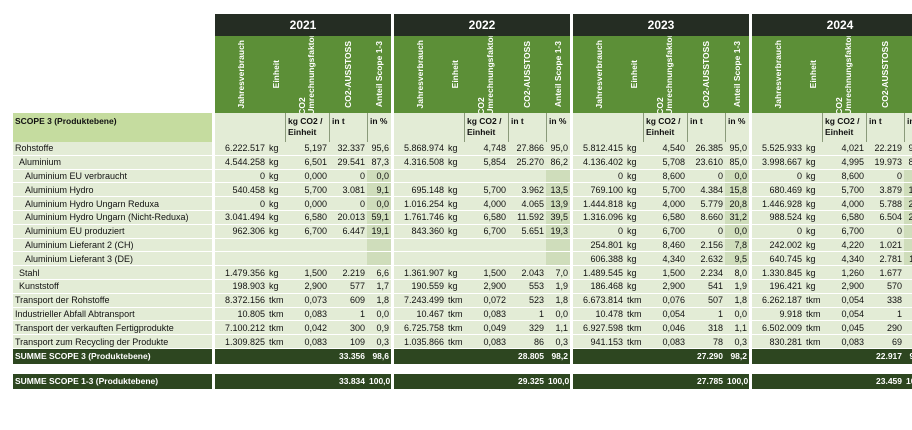 The width and height of the screenshot is (912, 430). Describe the element at coordinates (420, 300) in the screenshot. I see `consumption-value: 7.243.499` at that location.